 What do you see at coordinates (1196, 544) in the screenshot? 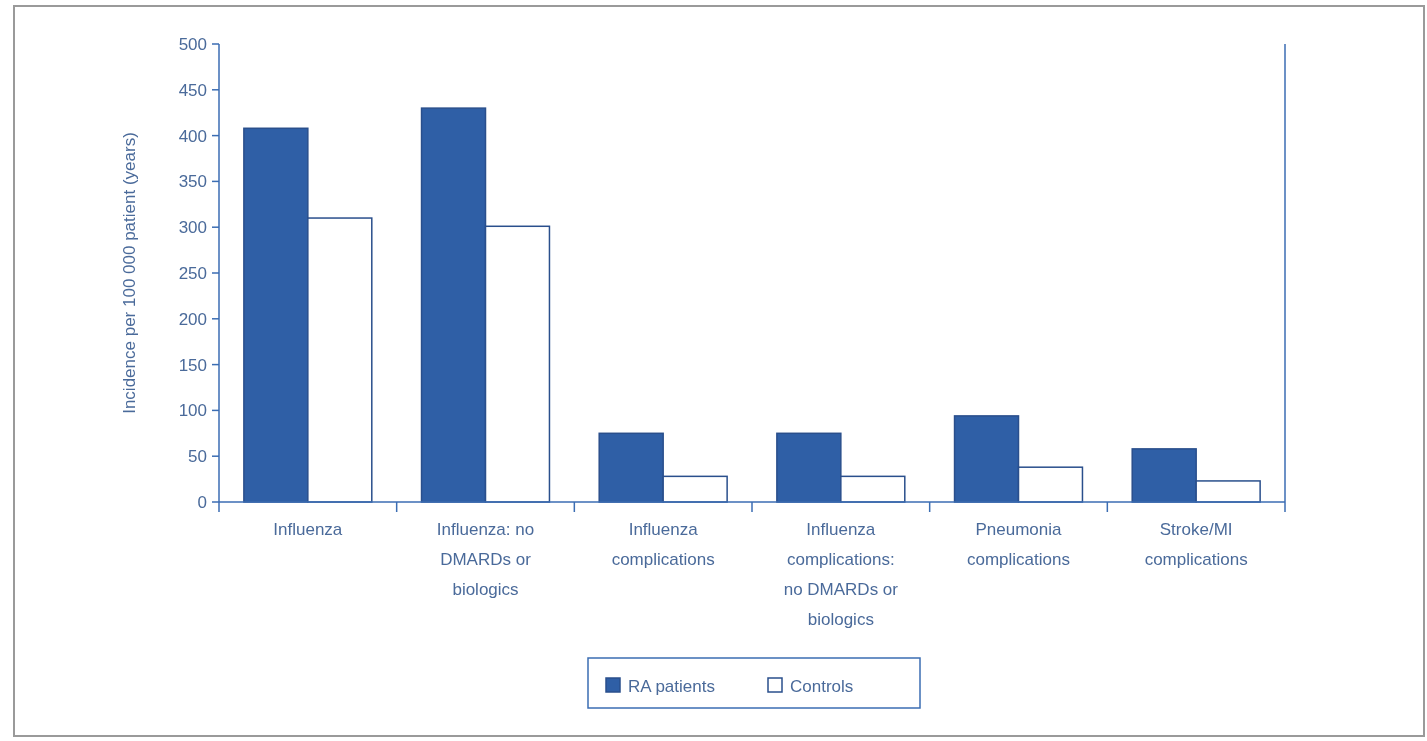
I see `x-tick-label: Stroke/MI complications` at bounding box center [1196, 544].